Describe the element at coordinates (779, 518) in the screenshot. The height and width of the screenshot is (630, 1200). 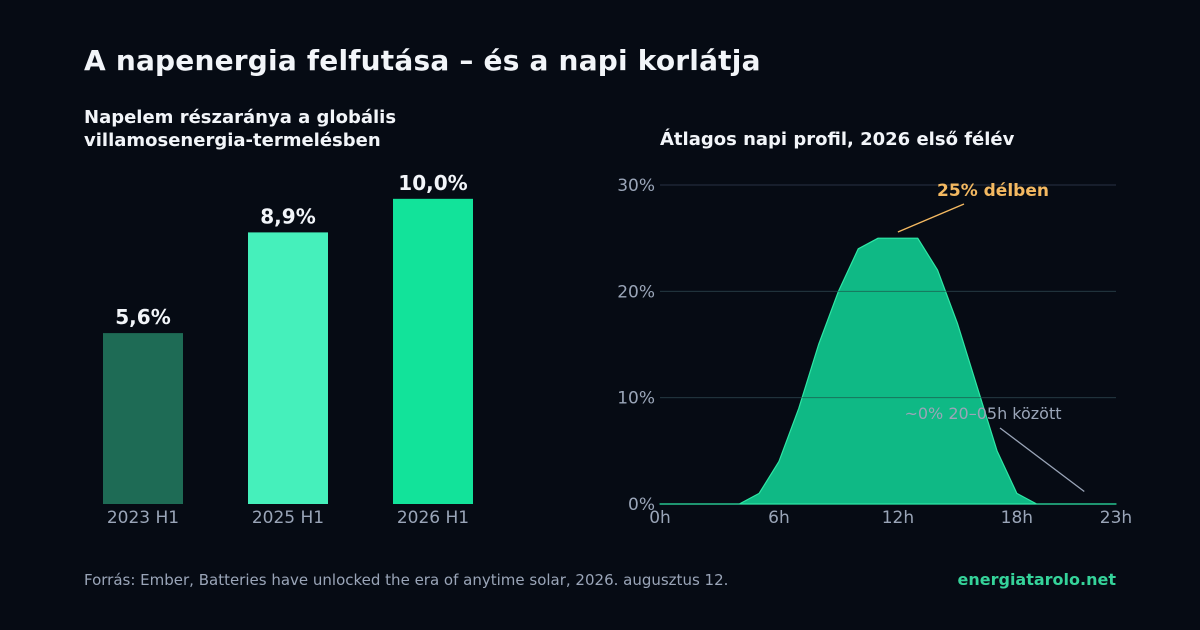
I see `x-tick-label: 6h` at that location.